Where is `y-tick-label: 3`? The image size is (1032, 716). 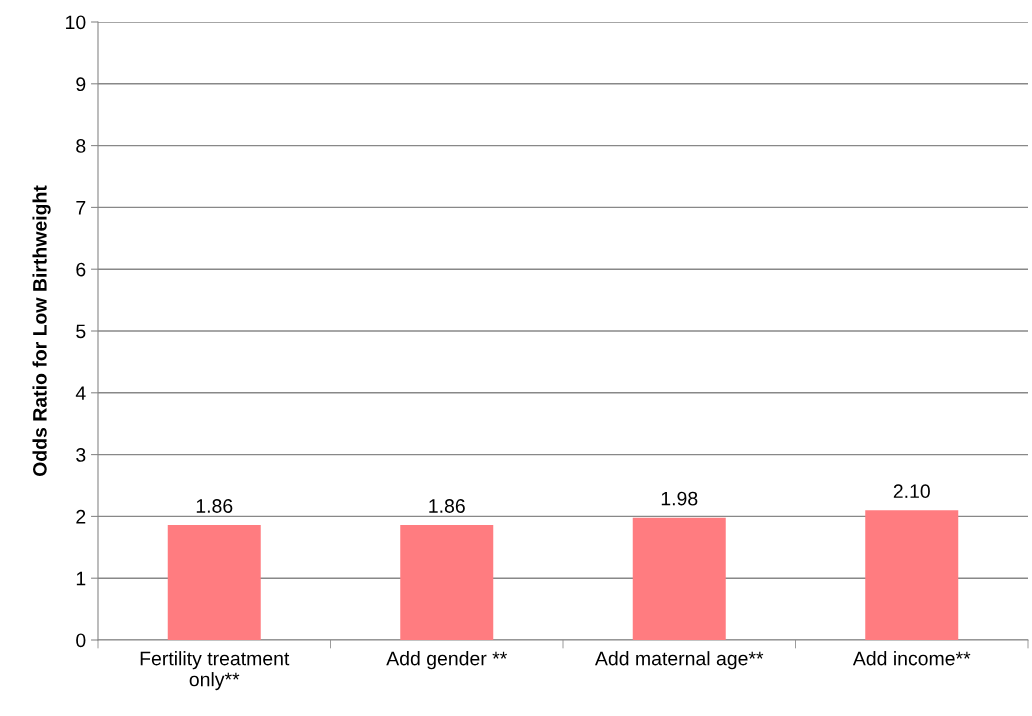
y-tick-label: 3 is located at coordinates (81, 455).